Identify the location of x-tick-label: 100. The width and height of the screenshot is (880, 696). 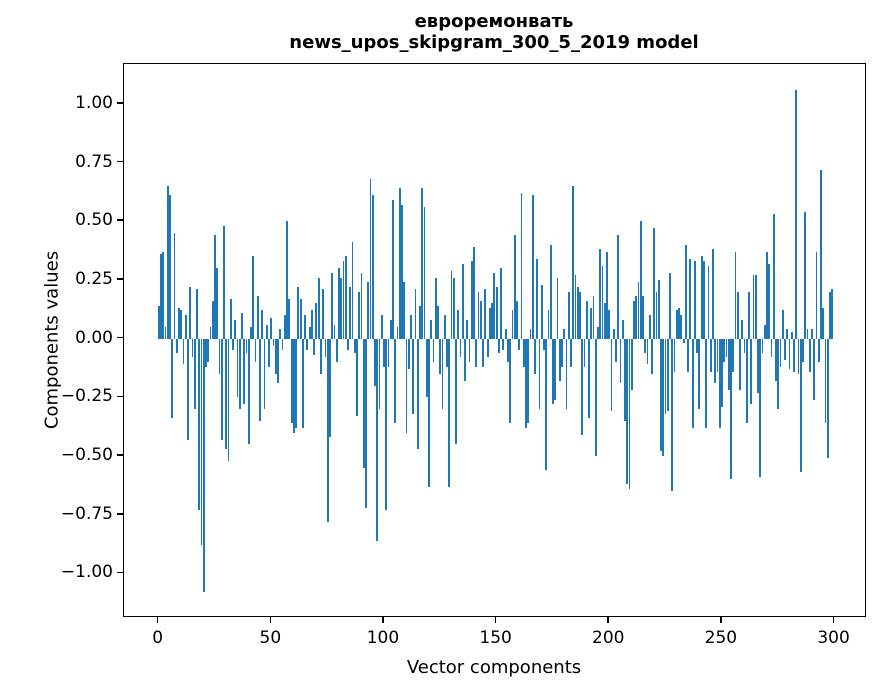
(383, 638).